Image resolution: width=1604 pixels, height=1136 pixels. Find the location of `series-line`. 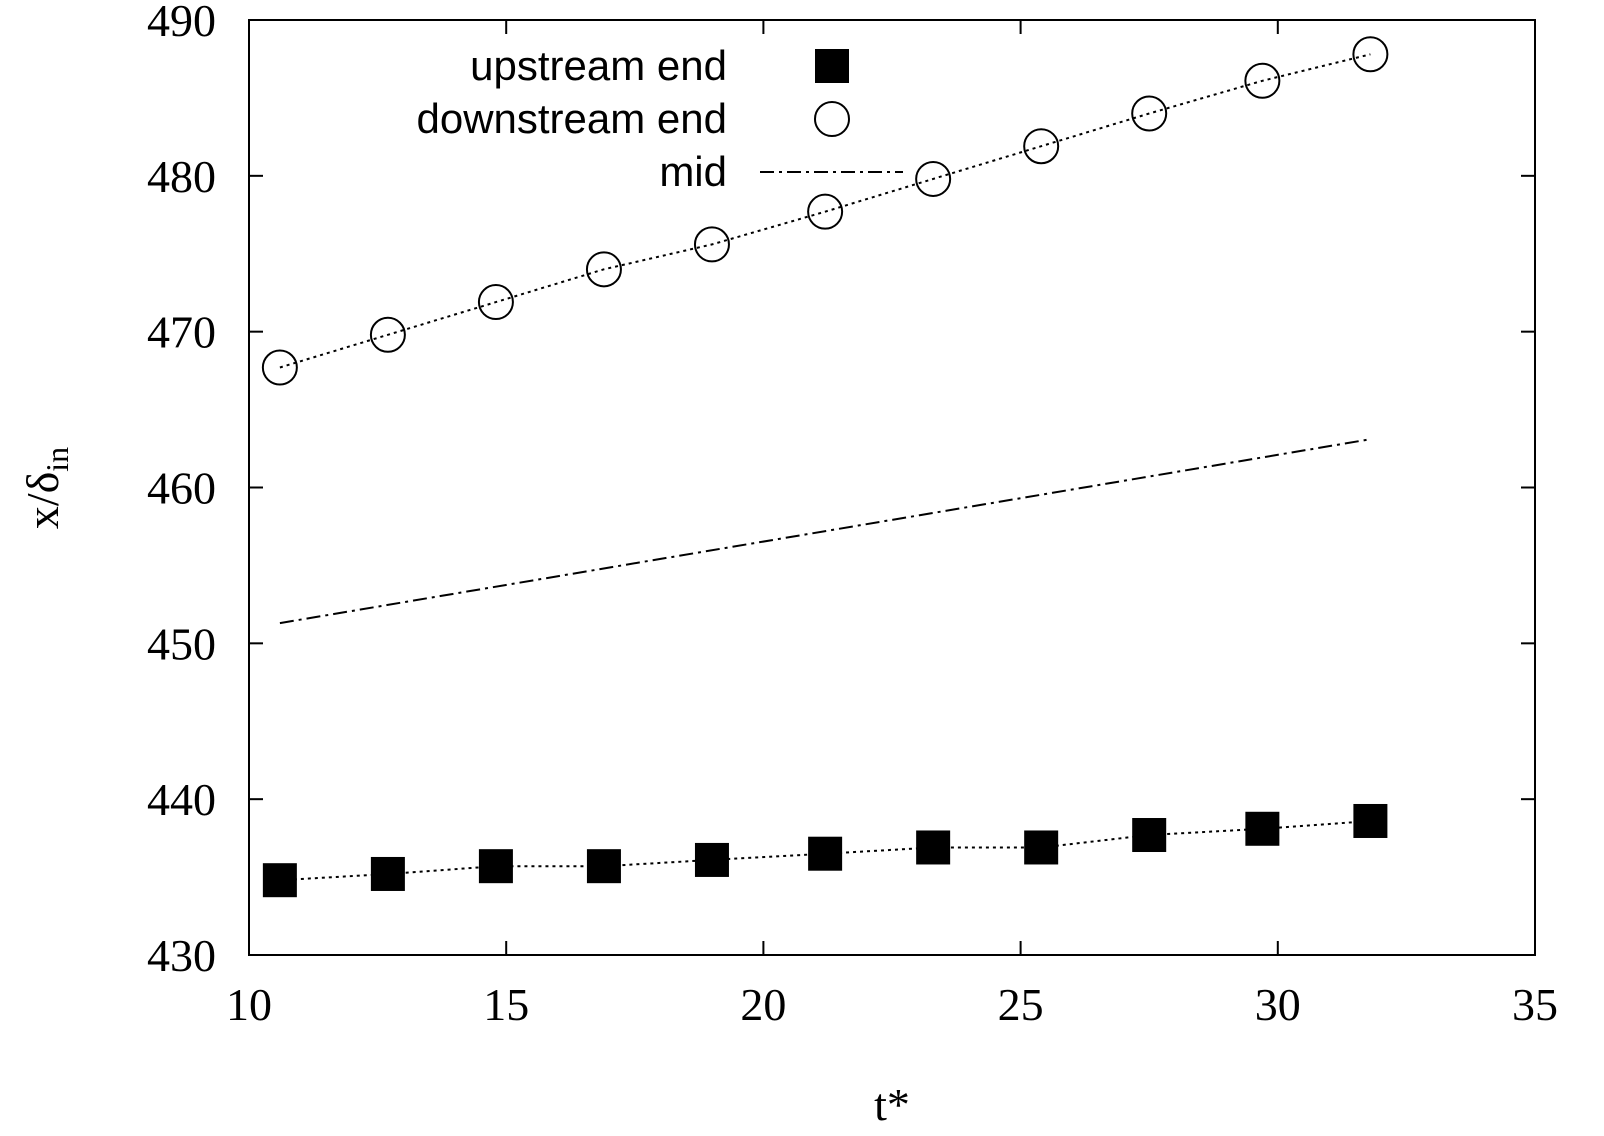

series-line is located at coordinates (825, 531).